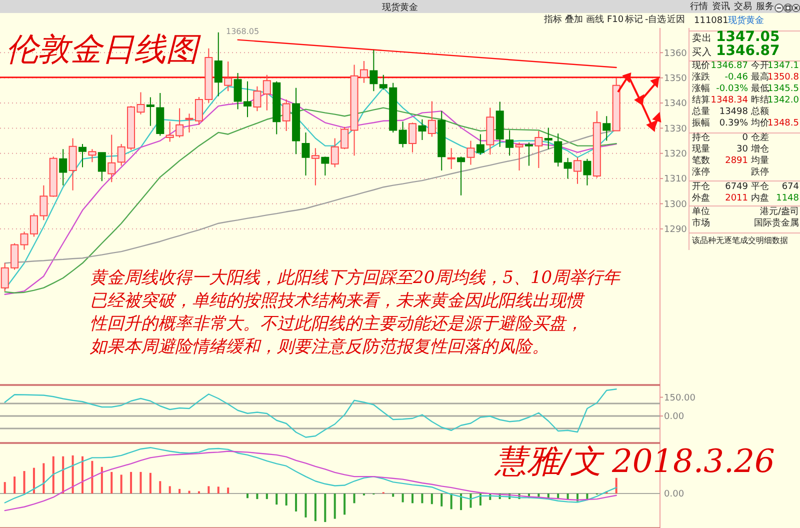  Describe the element at coordinates (680, 398) in the screenshot. I see `y-tick-label: 150.00` at that location.